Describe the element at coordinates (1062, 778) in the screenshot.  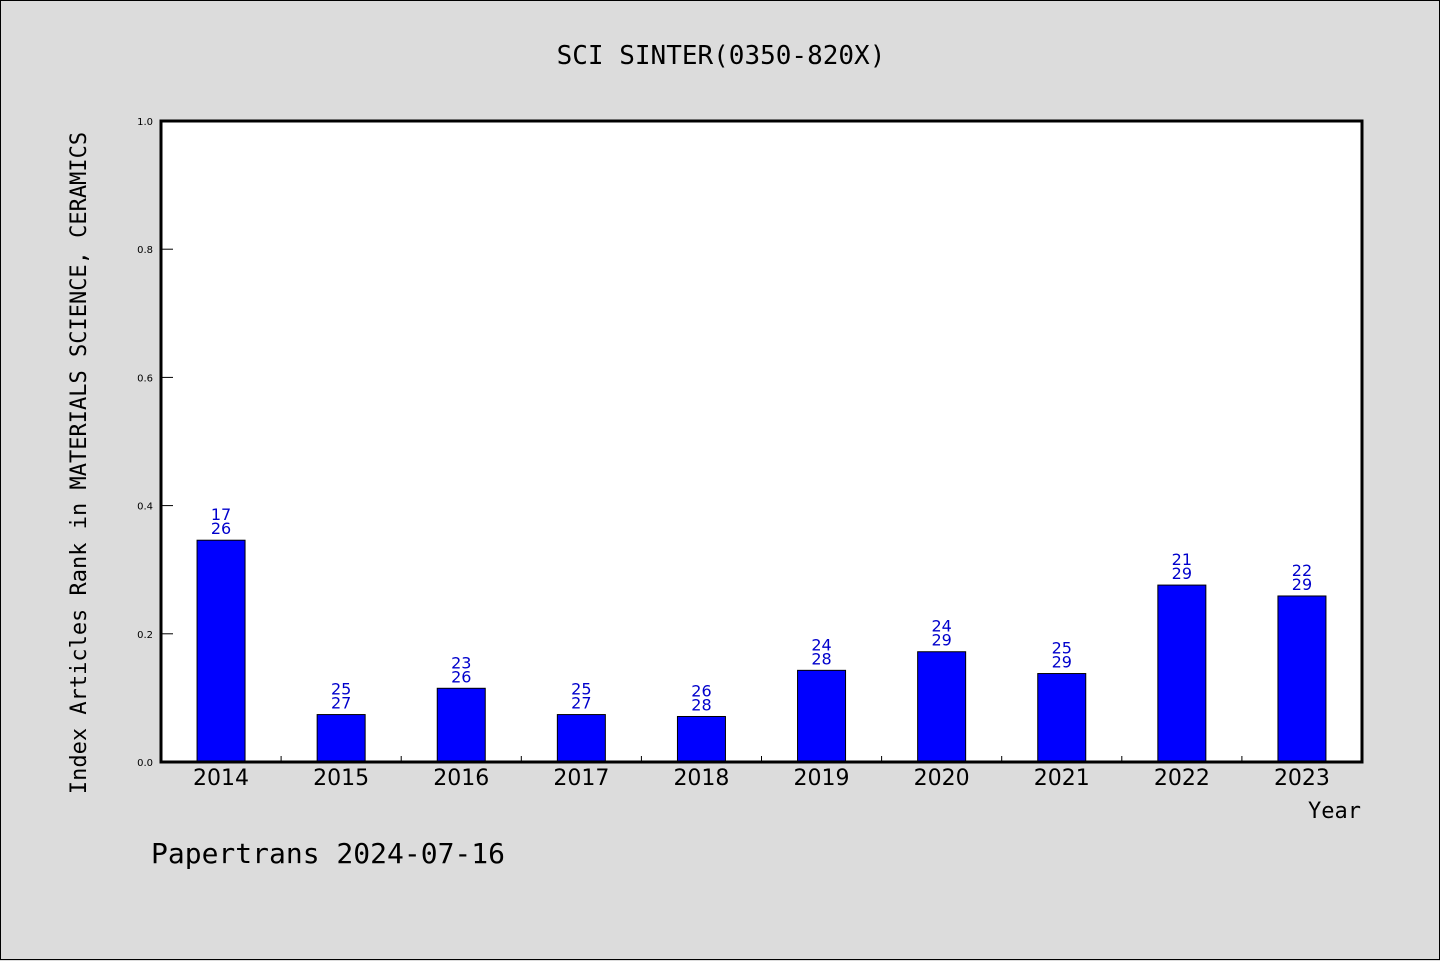
I see `x-tick-label: 2021` at that location.